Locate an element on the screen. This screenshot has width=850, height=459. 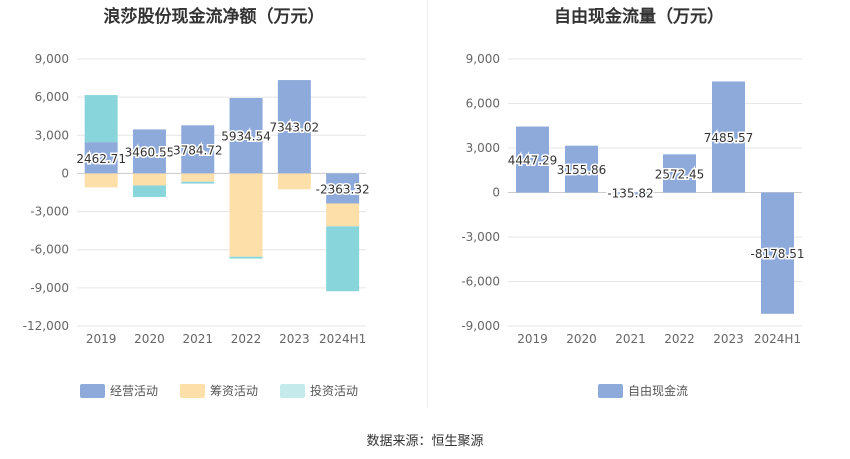
data-source-note: 数据来源：恒生聚源 is located at coordinates (425, 441).